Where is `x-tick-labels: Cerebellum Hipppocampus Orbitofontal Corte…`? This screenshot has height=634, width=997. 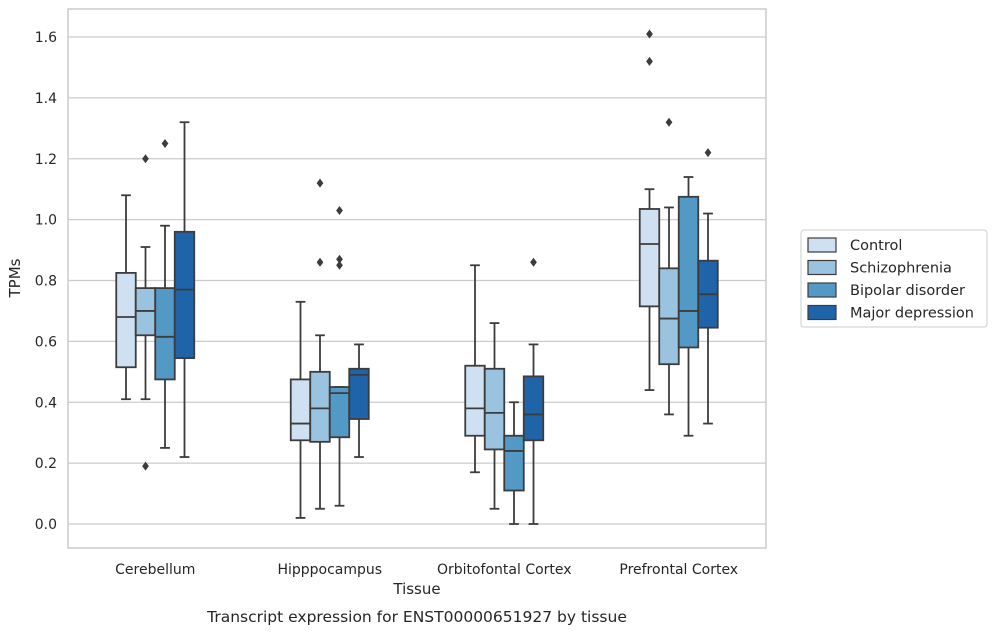 x-tick-labels: Cerebellum Hipppocampus Orbitofontal Corte… is located at coordinates (426, 570).